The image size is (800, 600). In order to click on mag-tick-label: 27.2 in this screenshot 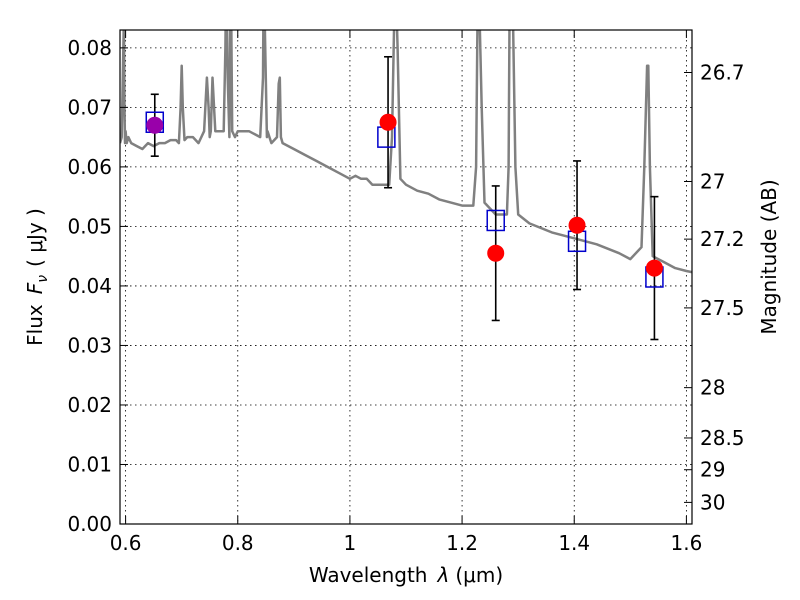, I will do `click(722, 239)`.